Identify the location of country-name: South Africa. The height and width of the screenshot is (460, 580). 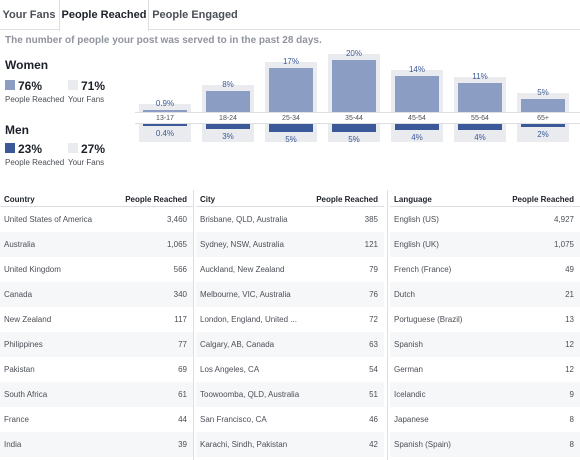
(26, 394).